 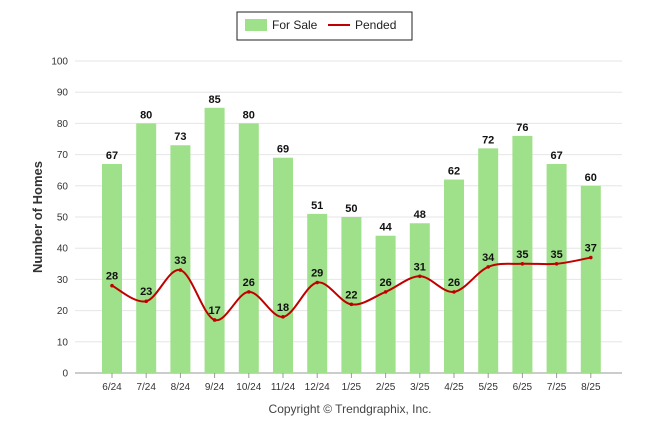 I want to click on bar-value-label: 76, so click(x=522, y=128).